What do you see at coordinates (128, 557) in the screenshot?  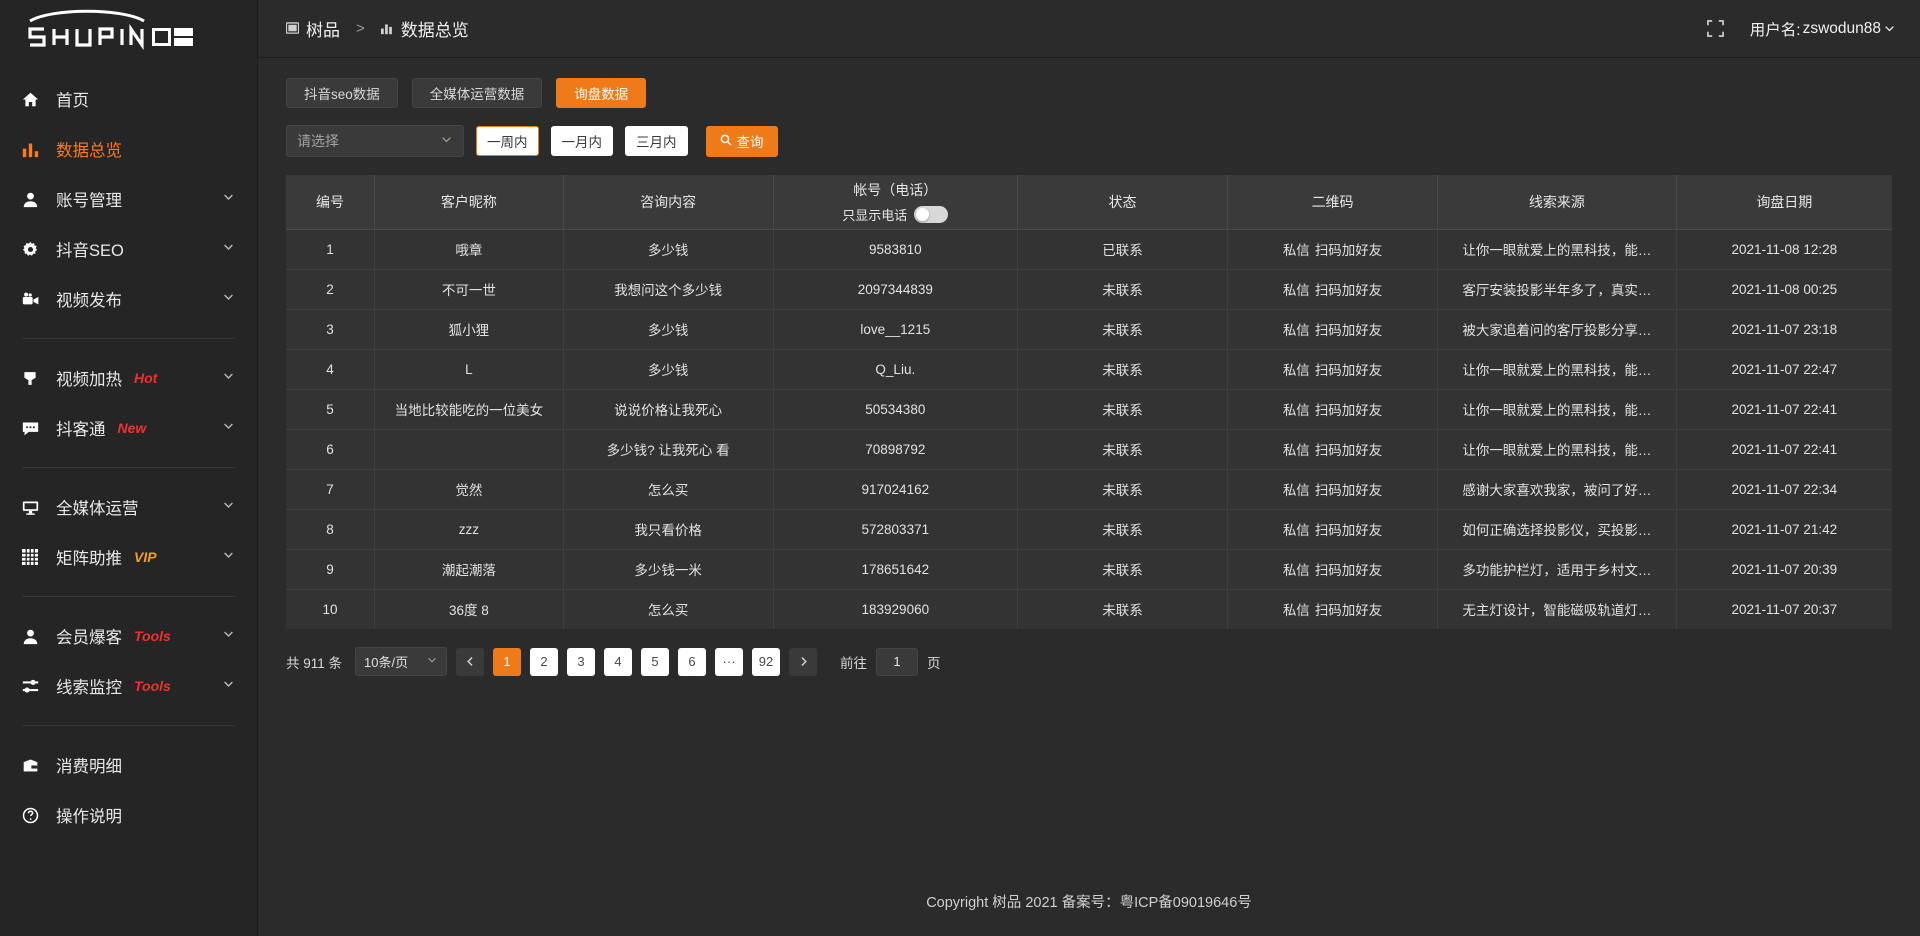 I see `sidebar-item-matrix-boost: 矩阵助推 VIP` at bounding box center [128, 557].